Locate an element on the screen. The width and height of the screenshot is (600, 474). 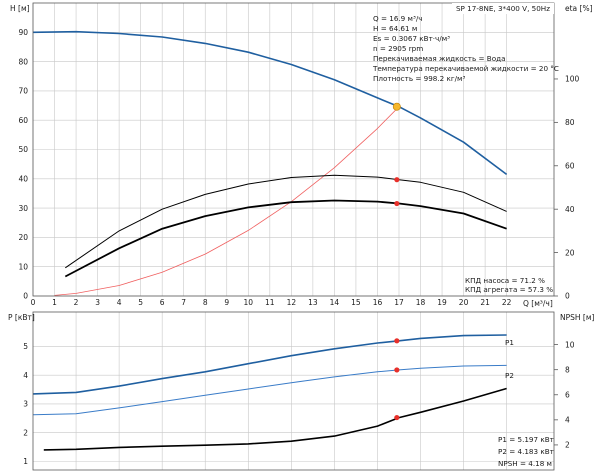
x-tick-label: 8 is located at coordinates (205, 302).